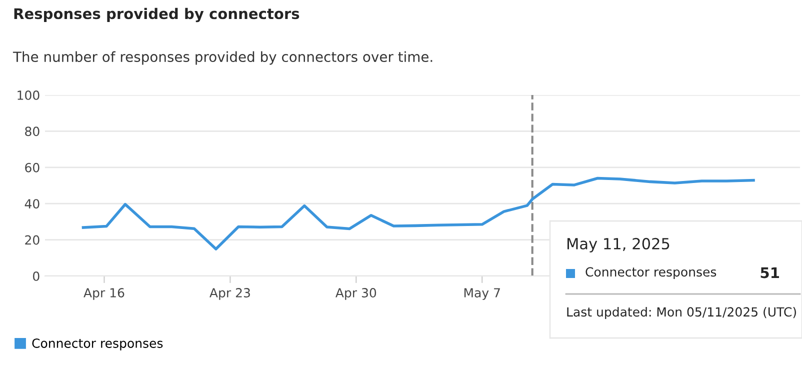  I want to click on y-tick-label: 60, so click(32, 167).